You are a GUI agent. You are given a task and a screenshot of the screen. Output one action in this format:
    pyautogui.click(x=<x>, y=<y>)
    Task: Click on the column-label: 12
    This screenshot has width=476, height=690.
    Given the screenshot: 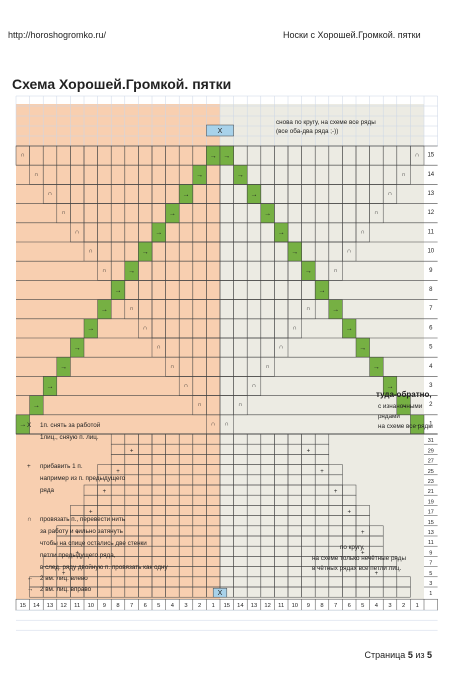 What is the action you would take?
    pyautogui.click(x=63, y=606)
    